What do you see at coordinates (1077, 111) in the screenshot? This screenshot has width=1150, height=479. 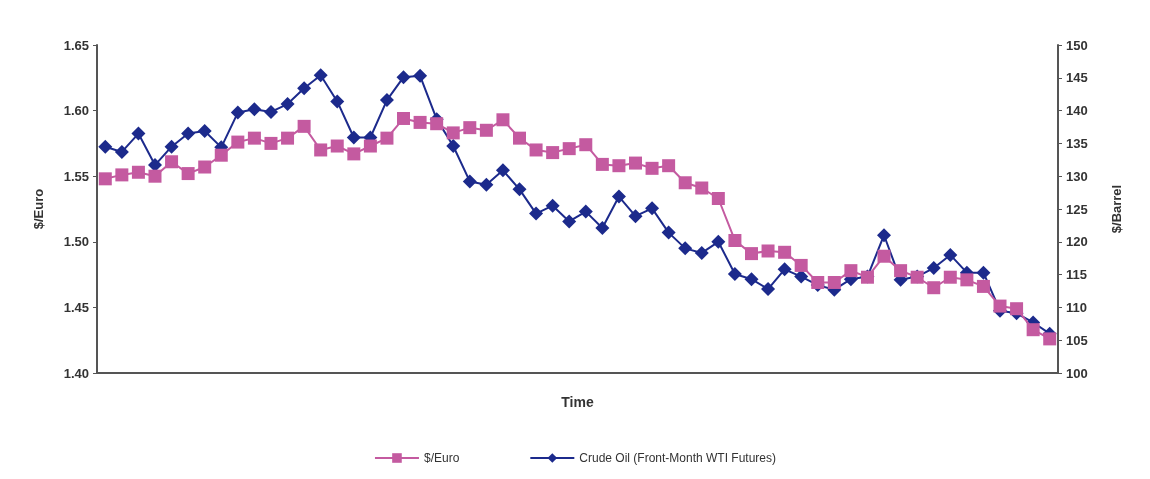 I see `y2-tick-label: 140` at bounding box center [1077, 111].